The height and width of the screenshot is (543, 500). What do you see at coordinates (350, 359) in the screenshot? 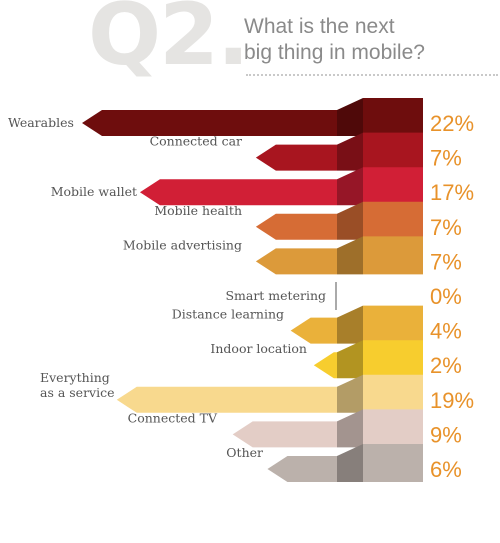
I see `bar-step-indoor-location` at bounding box center [350, 359].